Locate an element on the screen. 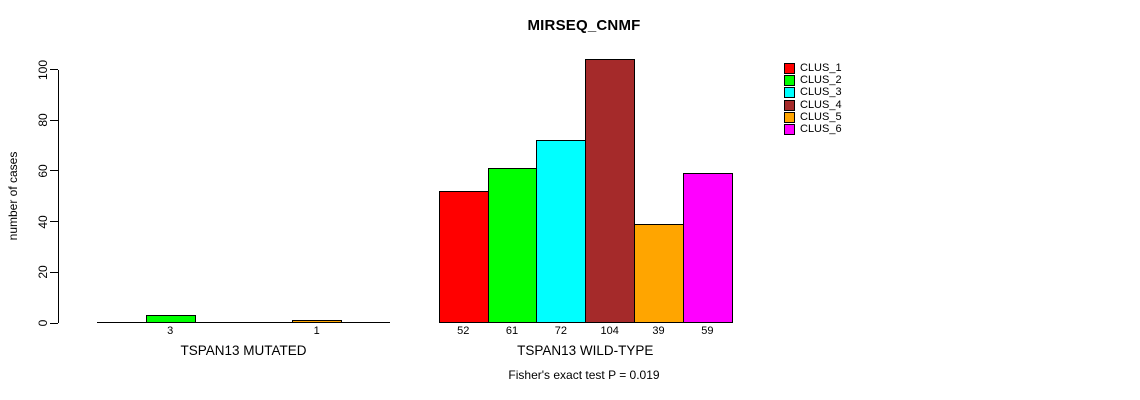 The height and width of the screenshot is (400, 1140). legend: CLUS_1 CLUS_2 CLUS_3 CLUS_4 CLUS_5 CLUS_6 is located at coordinates (813, 99).